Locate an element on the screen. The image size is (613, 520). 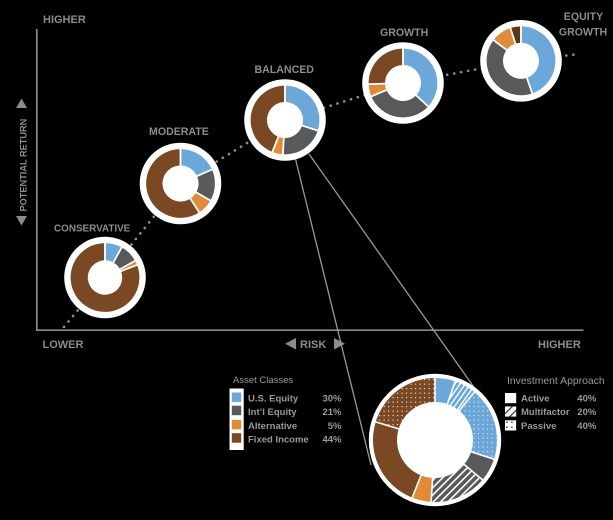
svg-text: 20% is located at coordinates (587, 412).